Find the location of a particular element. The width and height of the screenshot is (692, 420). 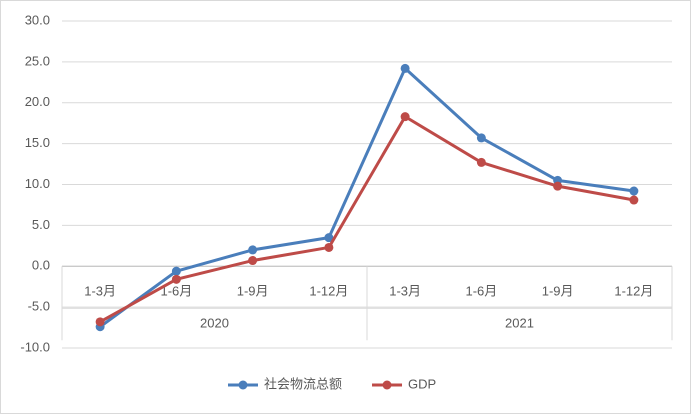

y-tick-label: 5.0 is located at coordinates (41, 224).